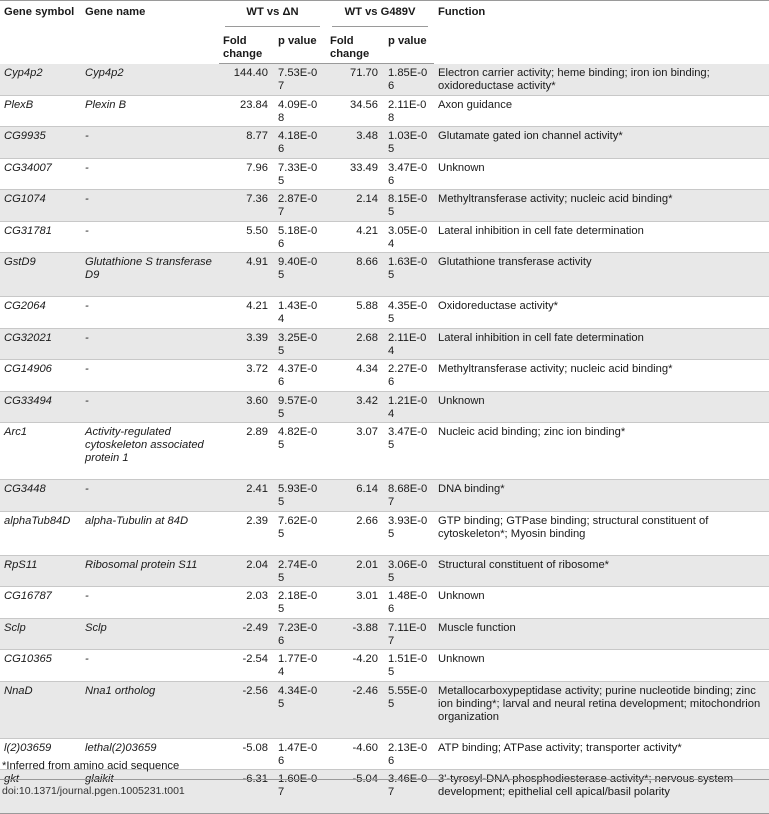 Image resolution: width=769 pixels, height=814 pixels. I want to click on gene-symbol-cell: CG34007, so click(40, 174).